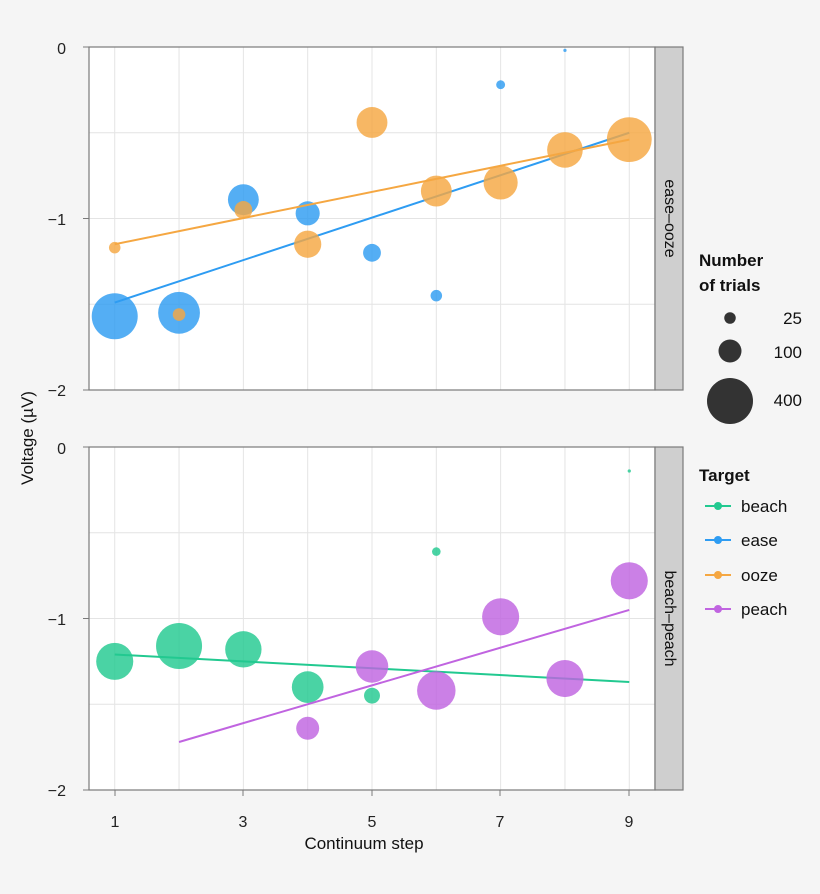  Describe the element at coordinates (629, 822) in the screenshot. I see `x-tick-label: 9` at that location.